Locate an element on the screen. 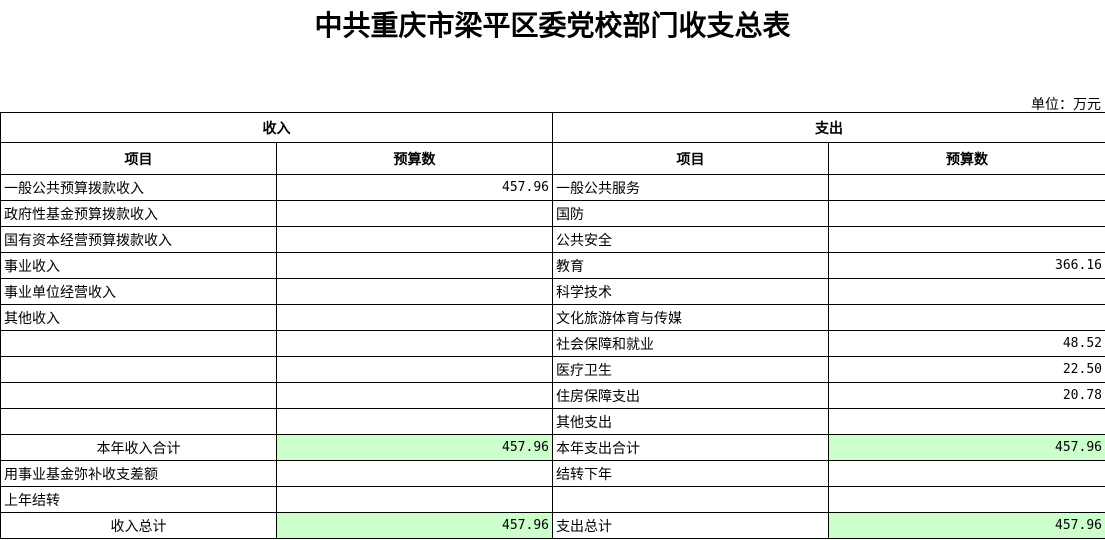 This screenshot has width=1105, height=540. expense-item: 支出总计 is located at coordinates (690, 525).